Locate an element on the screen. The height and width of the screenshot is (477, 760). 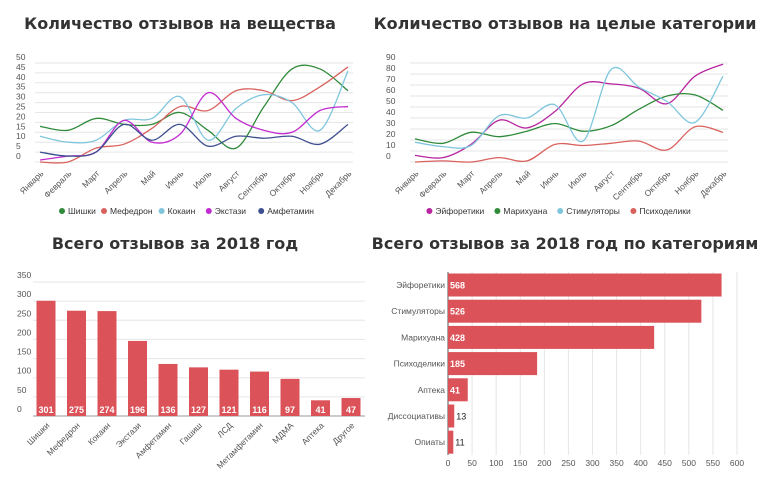
bar-Метамфетамин is located at coordinates (259, 393).